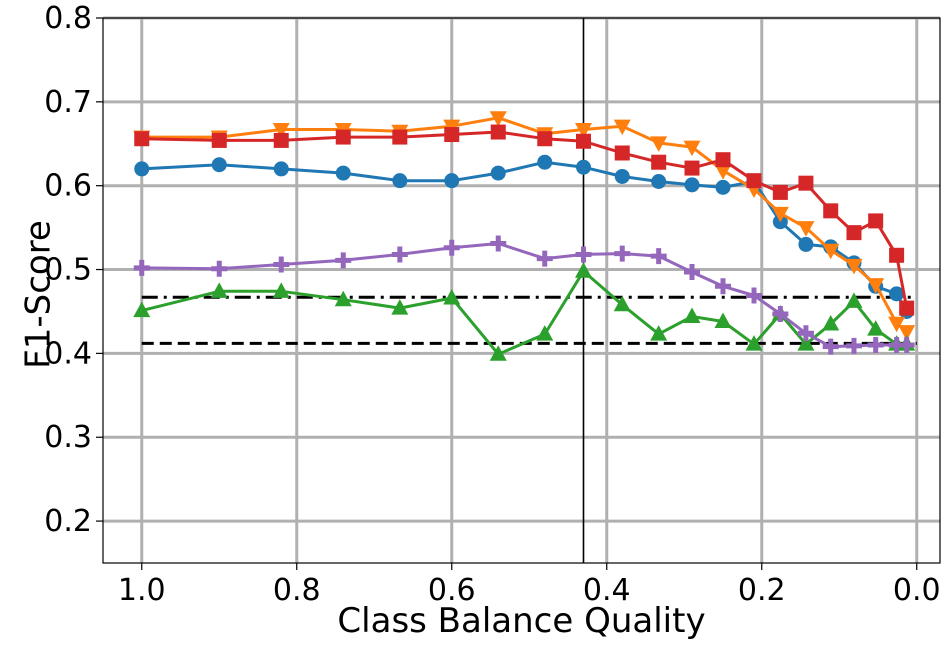  Describe the element at coordinates (68, 102) in the screenshot. I see `y-tick-label: 0.7` at that location.